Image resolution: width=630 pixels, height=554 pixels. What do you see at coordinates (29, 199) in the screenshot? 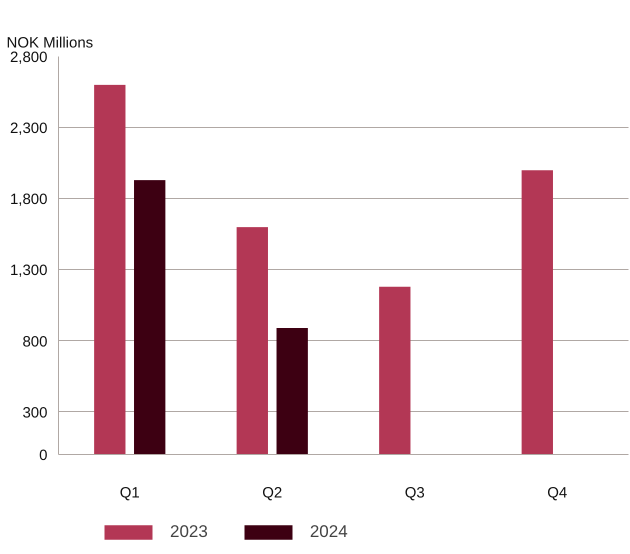
I see `y-tick-label: 1,800` at bounding box center [29, 199].